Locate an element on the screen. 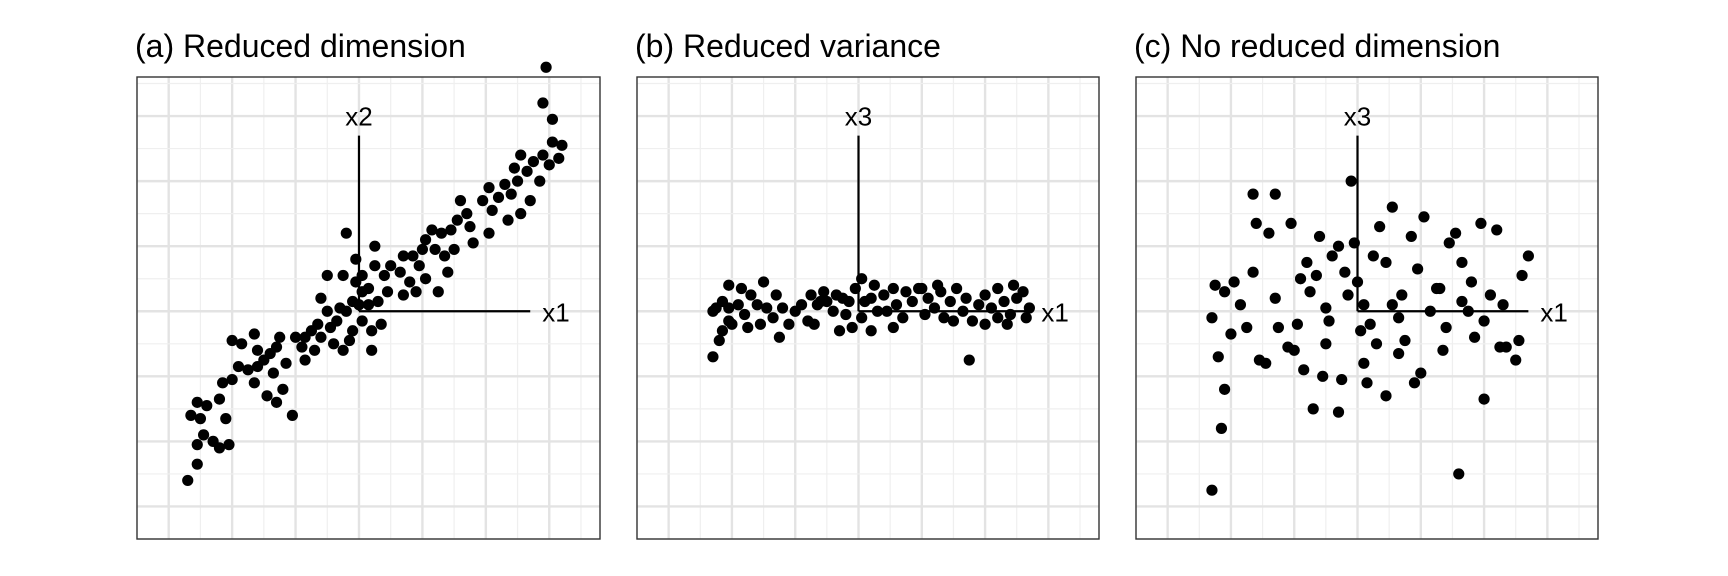  x-axis-label: x1 is located at coordinates (1054, 312).